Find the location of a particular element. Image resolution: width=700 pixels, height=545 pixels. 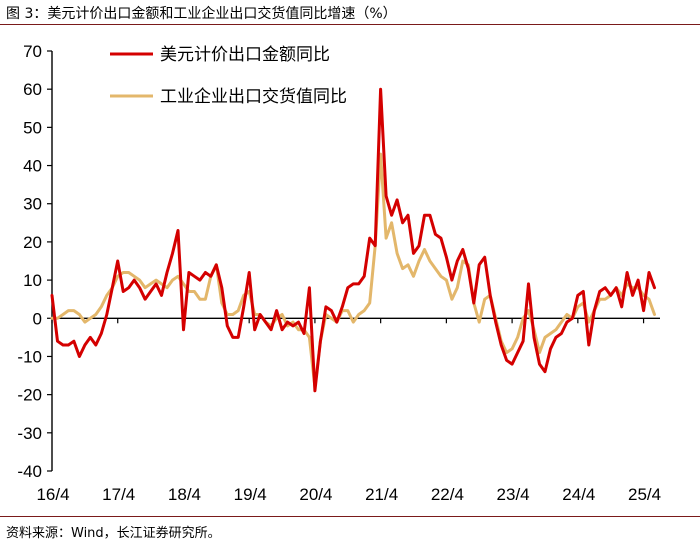

x-tick-label-6: 22/4 is located at coordinates (447, 494).